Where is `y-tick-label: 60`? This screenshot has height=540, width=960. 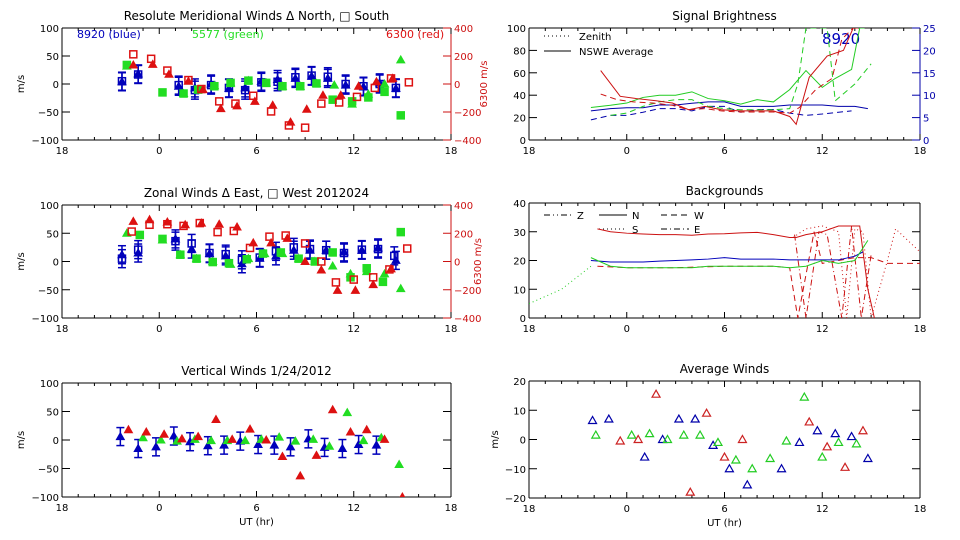
y-tick-label: 60 is located at coordinates (519, 74).